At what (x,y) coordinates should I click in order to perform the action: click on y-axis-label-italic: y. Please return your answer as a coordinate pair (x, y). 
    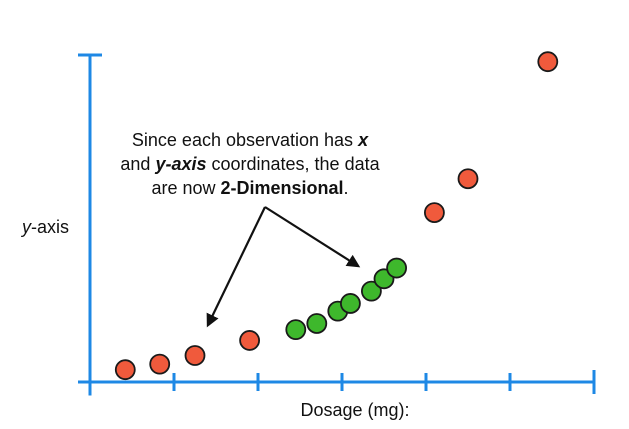
    Looking at the image, I should click on (26, 227).